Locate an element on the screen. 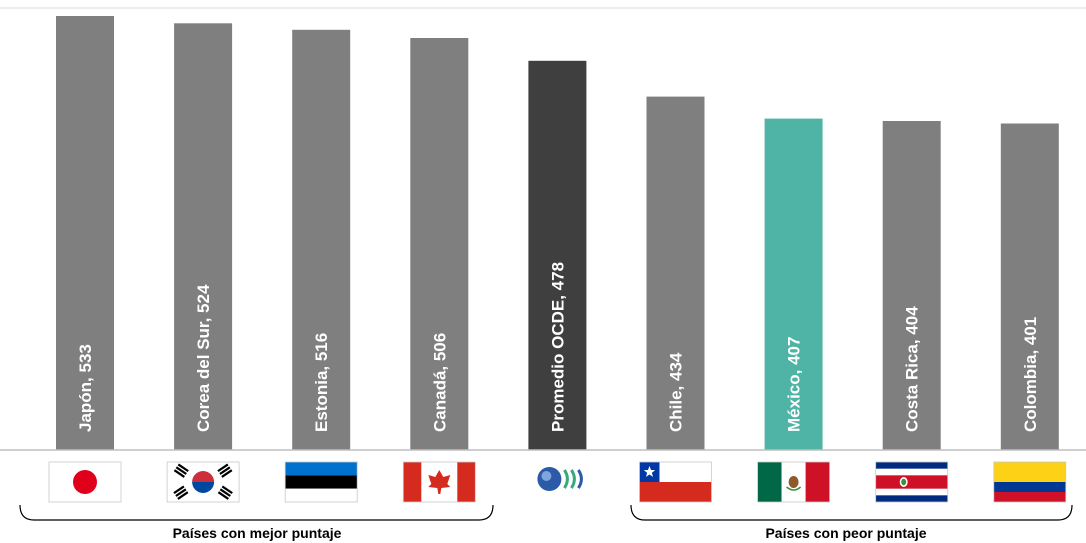 The height and width of the screenshot is (543, 1086). flags-group is located at coordinates (557, 482).